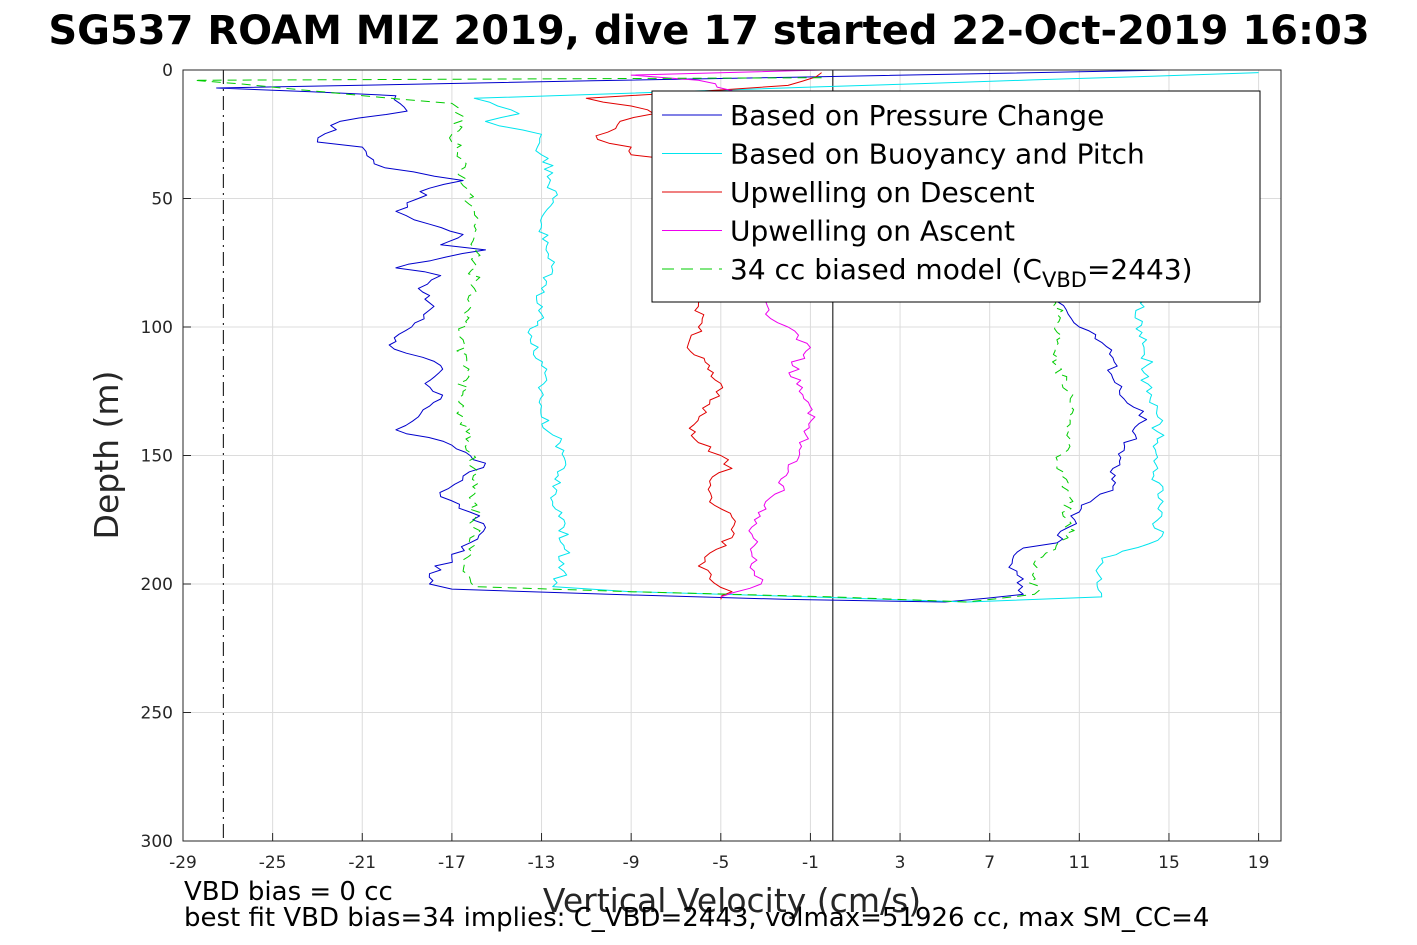 The height and width of the screenshot is (945, 1417). Describe the element at coordinates (157, 585) in the screenshot. I see `y-tick-label: 200` at that location.